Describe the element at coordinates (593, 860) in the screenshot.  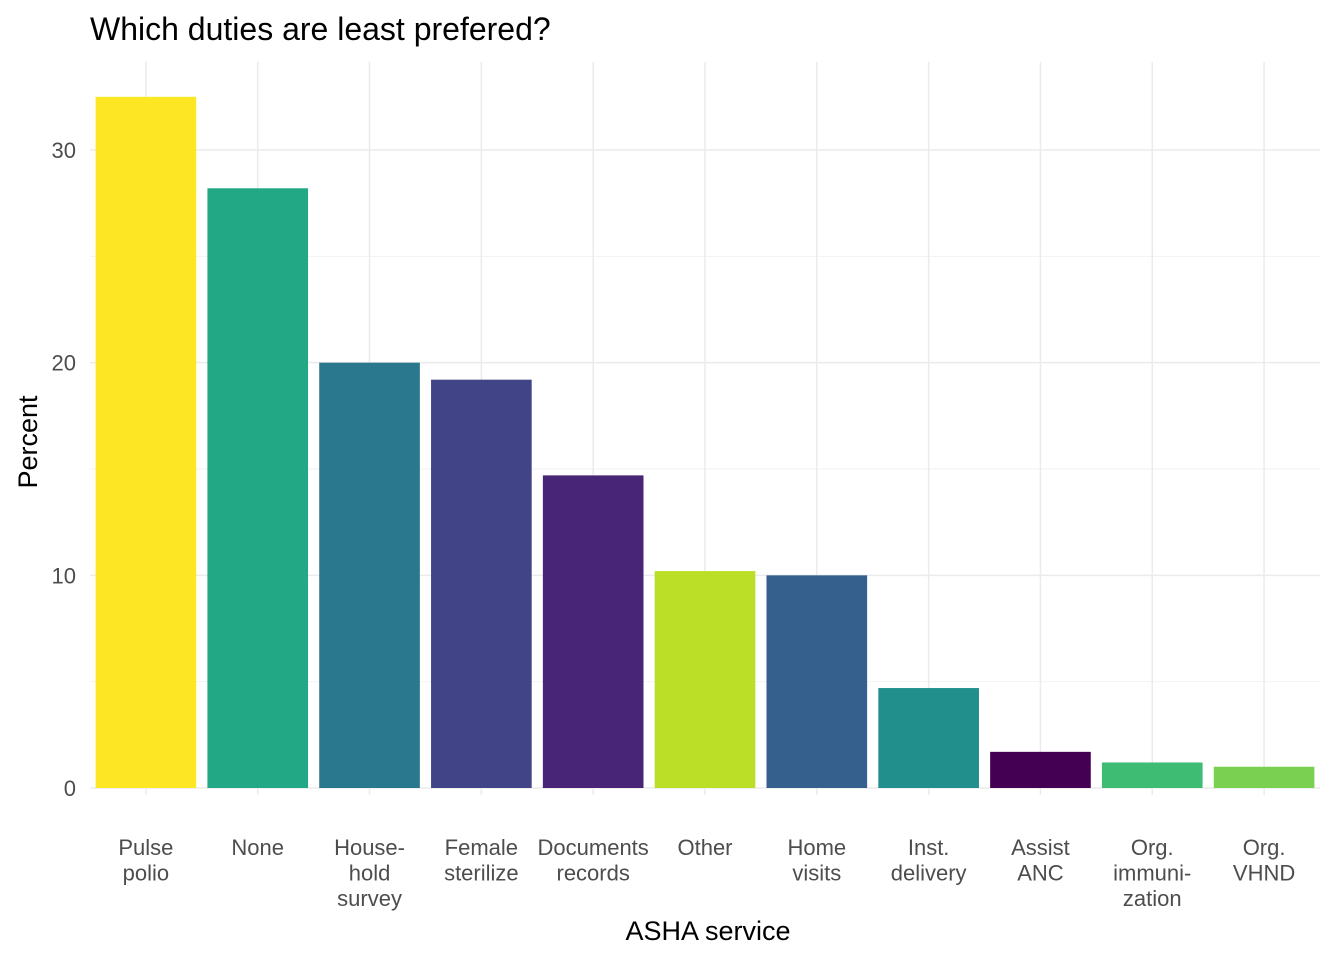
I see `x-tick-label: Documents records` at that location.